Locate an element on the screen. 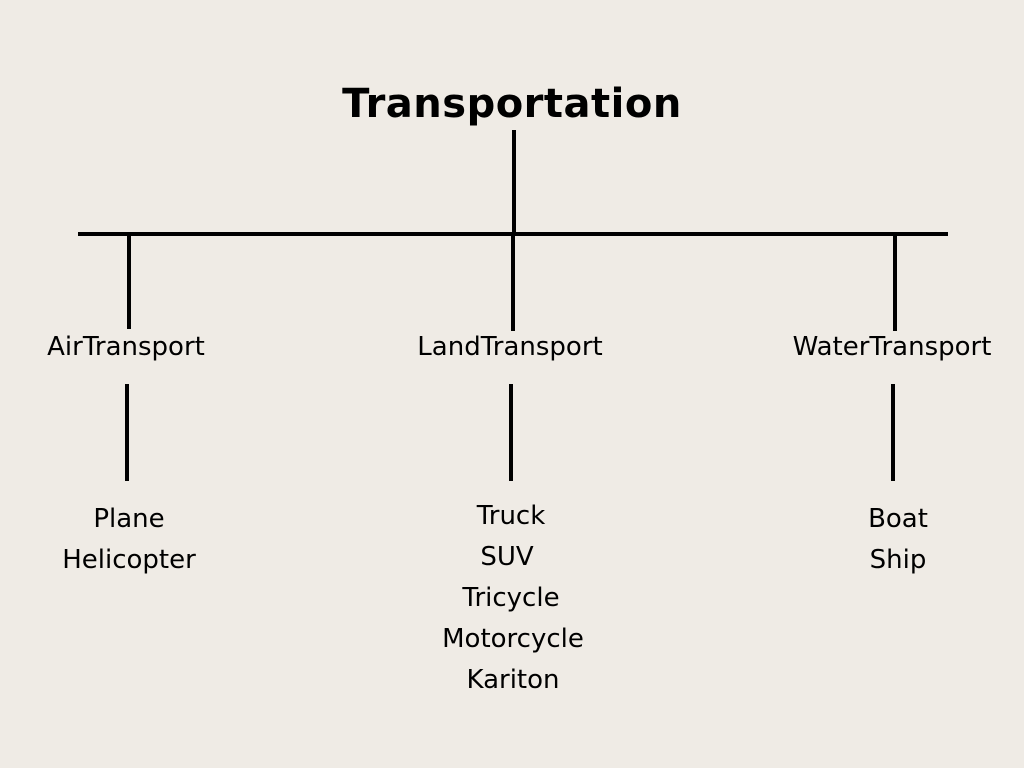 This screenshot has height=768, width=1024. item-list-water: Boat Ship is located at coordinates (896, 540).